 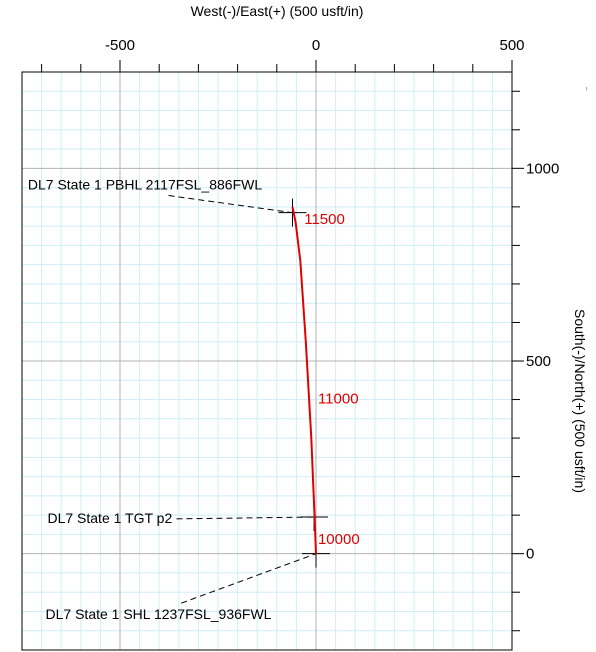 What do you see at coordinates (511, 45) in the screenshot?
I see `x-tick-label: 500` at bounding box center [511, 45].